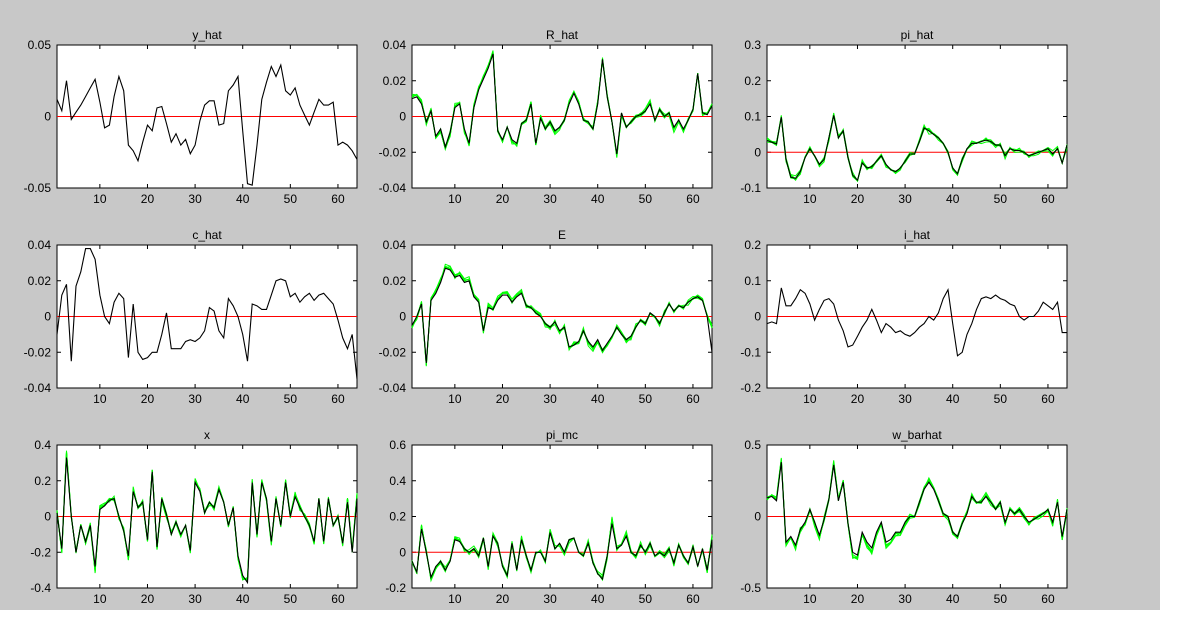 The height and width of the screenshot is (624, 1177). Describe the element at coordinates (917, 235) in the screenshot. I see `subplot-title: i_hat` at that location.